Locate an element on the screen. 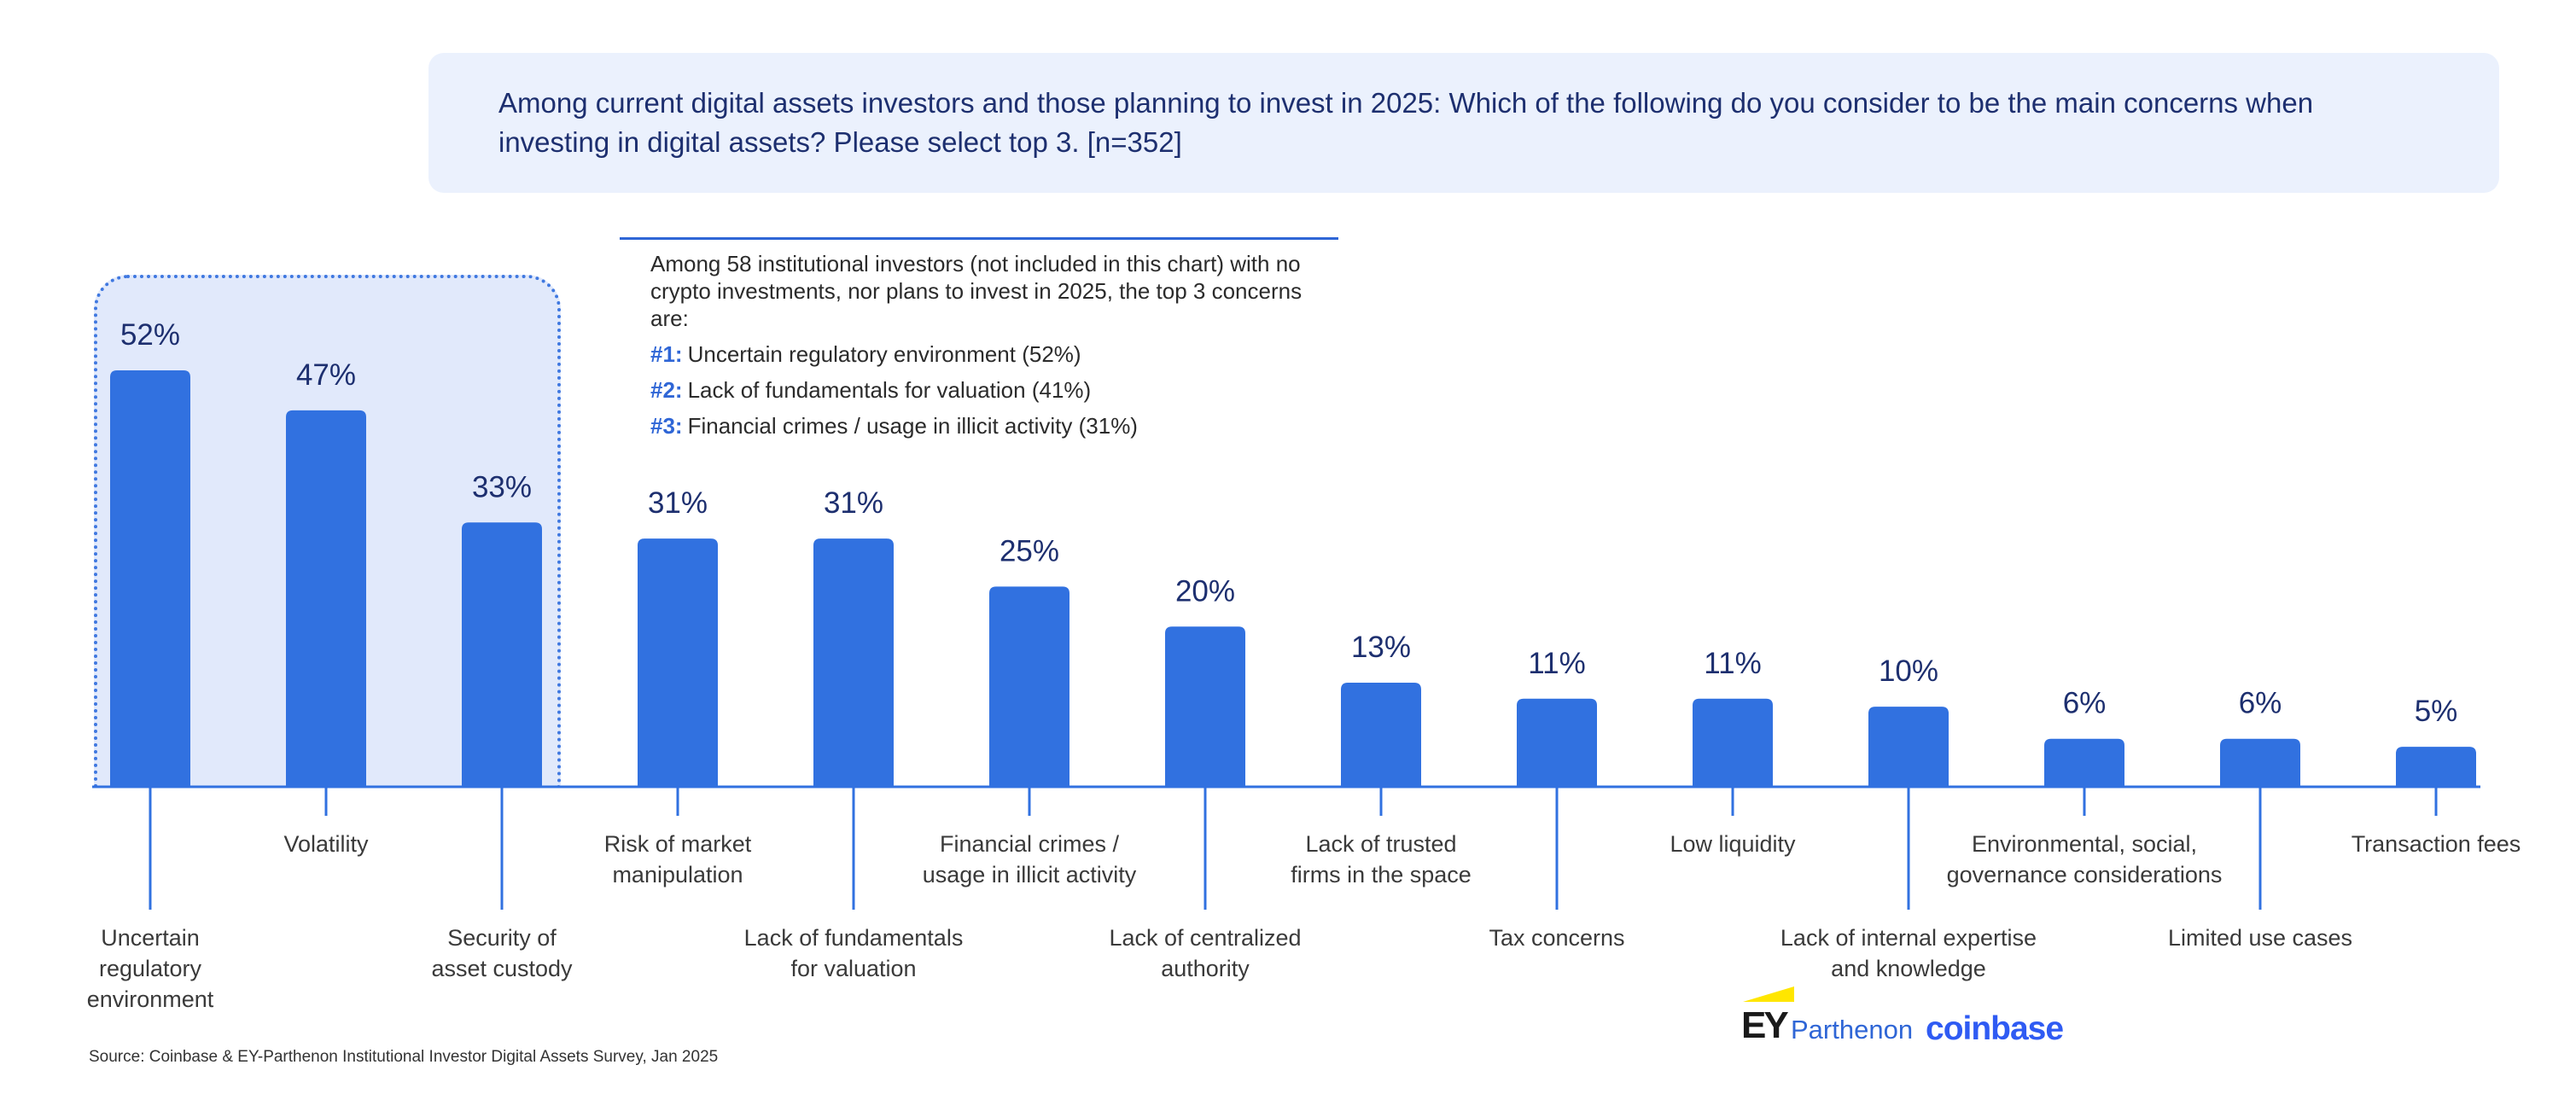 The width and height of the screenshot is (2576, 1094). category-label: Uncertain is located at coordinates (150, 938).